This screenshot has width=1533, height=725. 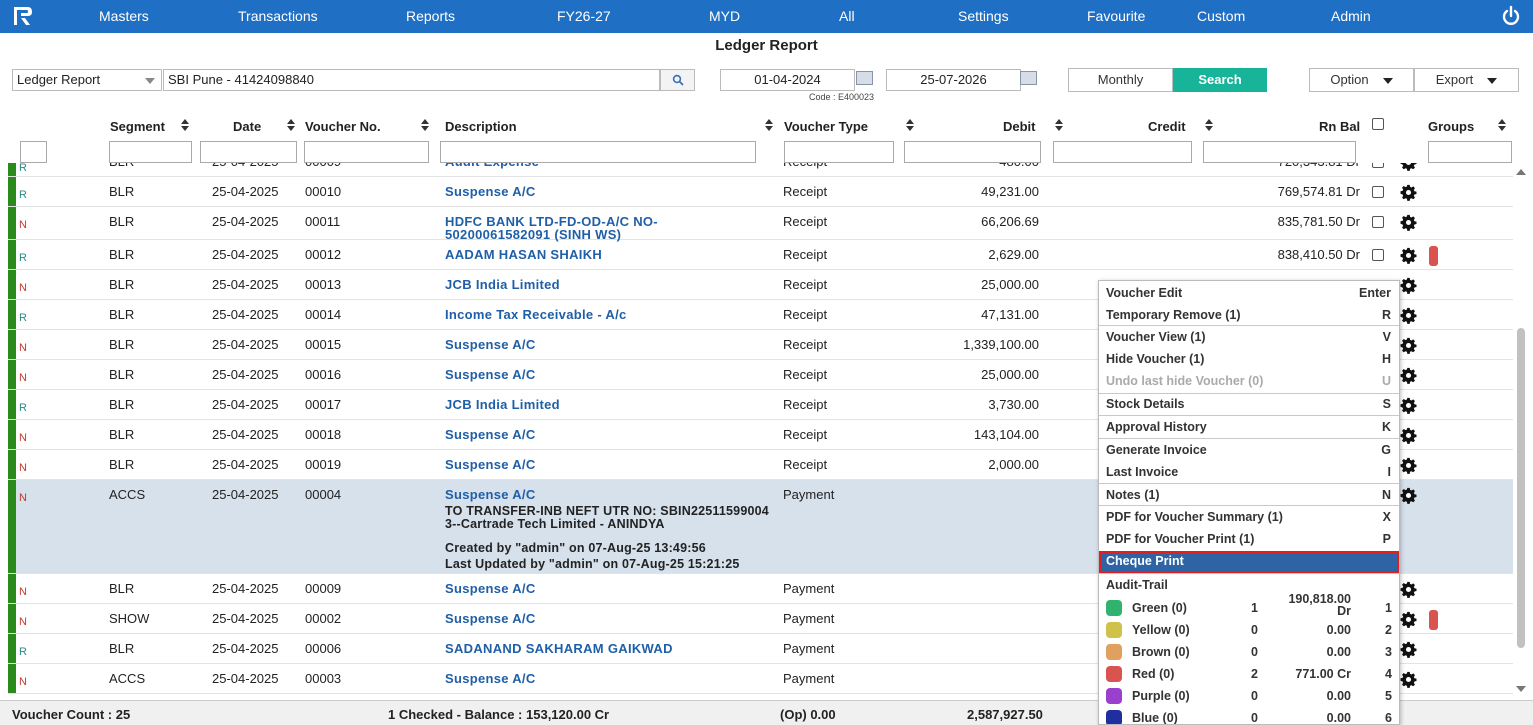 What do you see at coordinates (559, 648) in the screenshot?
I see `cell-description-link: SADANAND SAKHARAM GAIKWAD` at bounding box center [559, 648].